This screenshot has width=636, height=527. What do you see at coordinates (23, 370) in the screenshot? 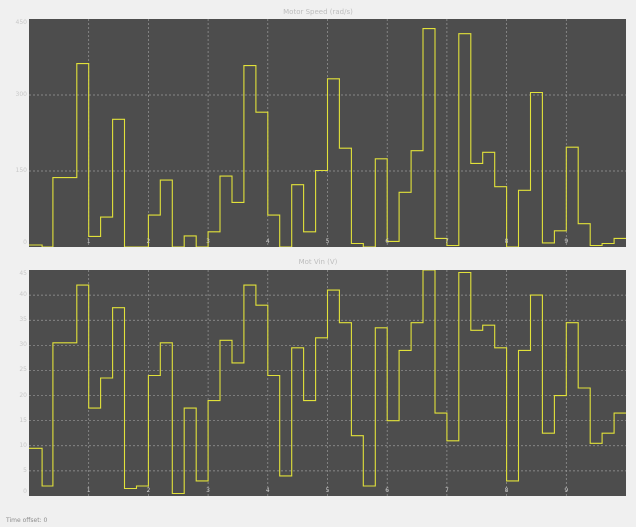
I see `y-tick-label: 25` at bounding box center [23, 370].